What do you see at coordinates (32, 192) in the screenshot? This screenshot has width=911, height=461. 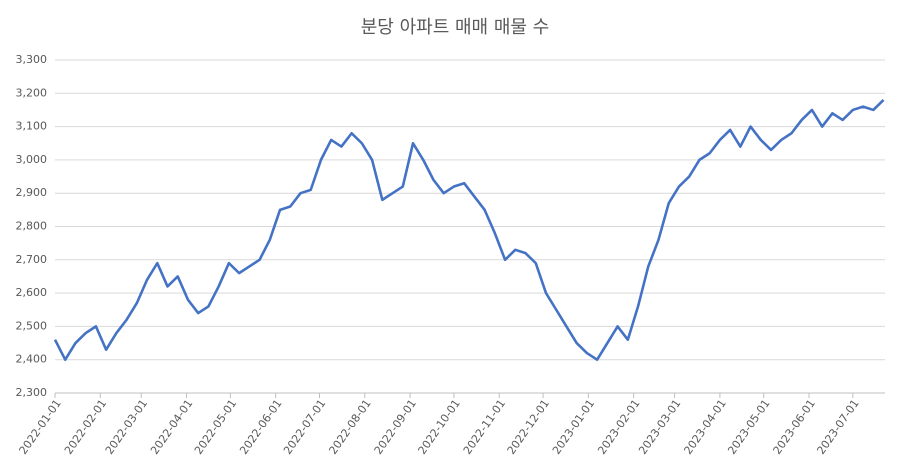 I see `y-tick-label: 2,900` at bounding box center [32, 192].